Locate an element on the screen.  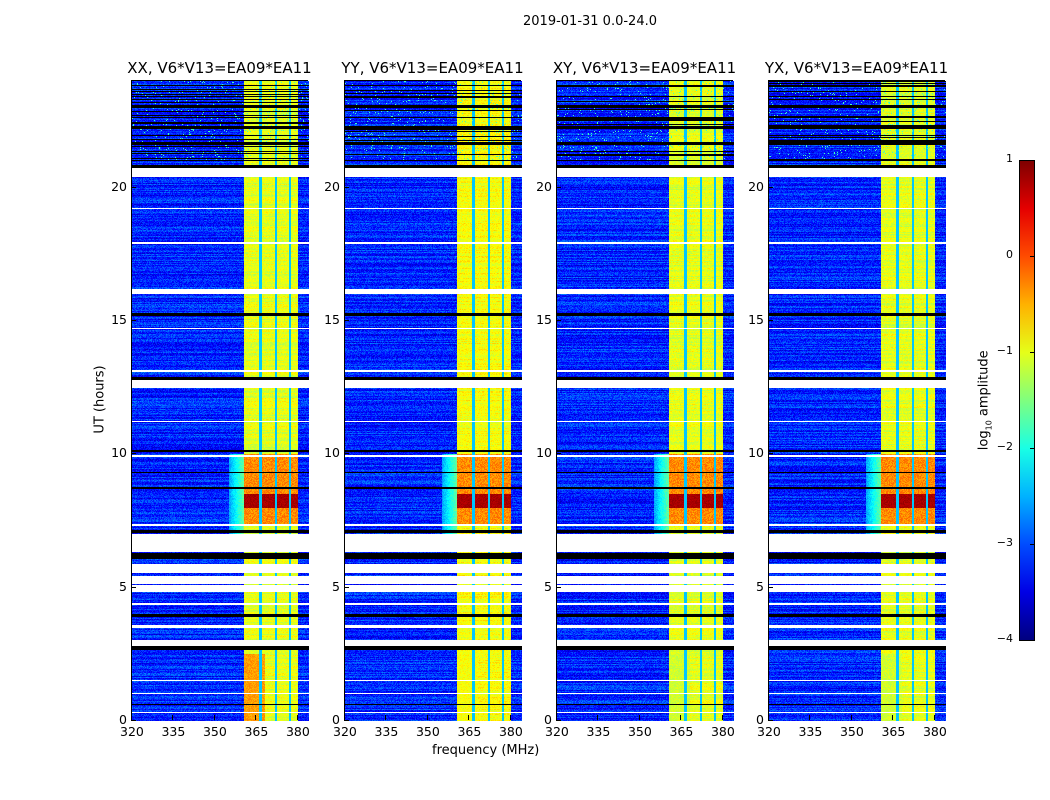
panel-title: YY, V6*V13=EA09*EA11 is located at coordinates (432, 68).